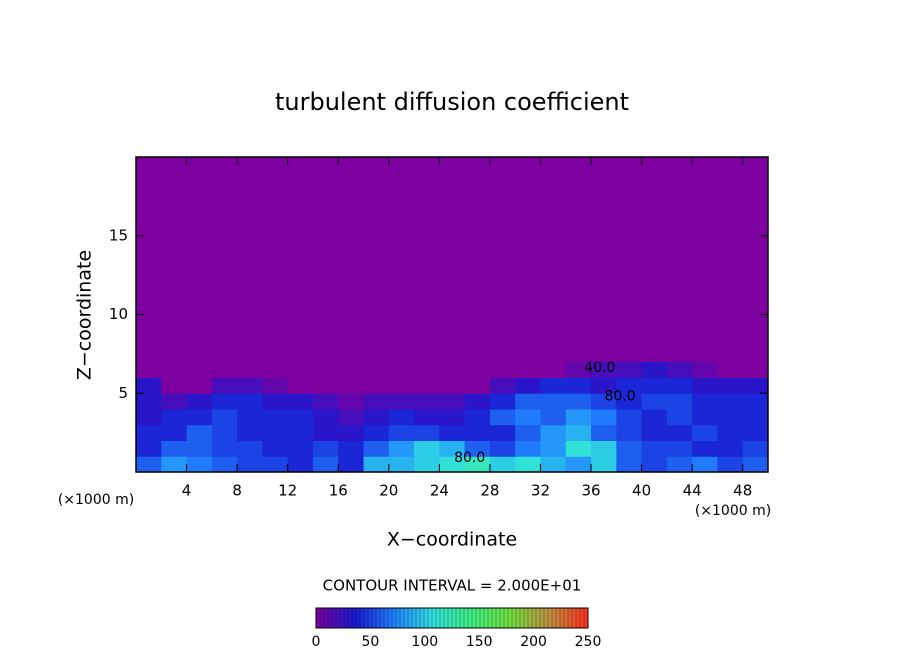  I want to click on y-tick-label: 10, so click(118, 314).